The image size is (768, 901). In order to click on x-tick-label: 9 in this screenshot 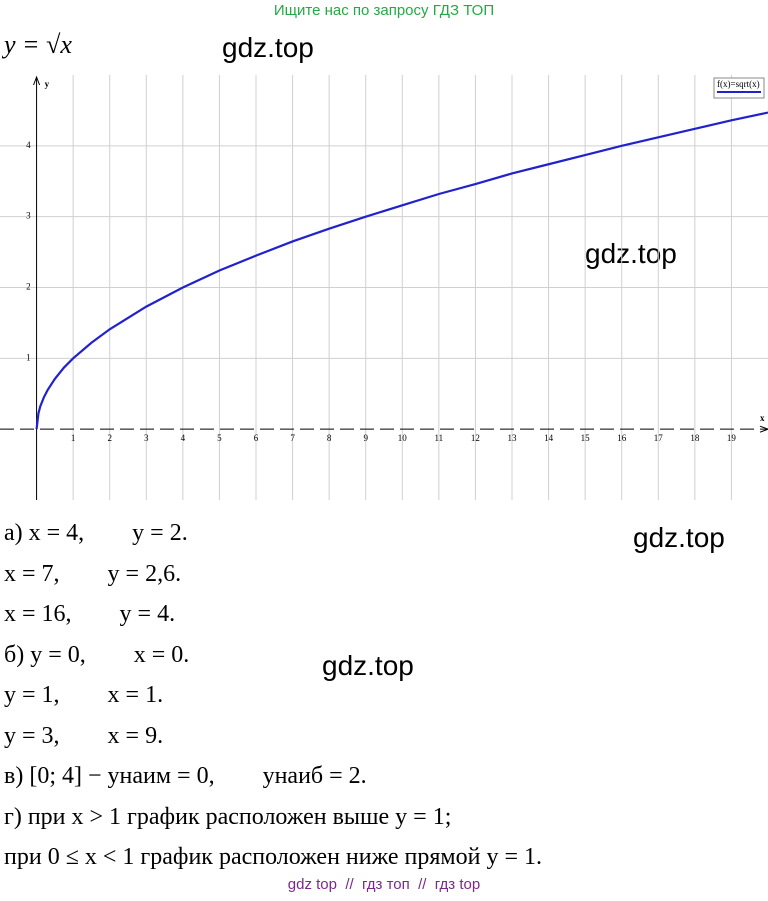, I will do `click(365, 438)`.